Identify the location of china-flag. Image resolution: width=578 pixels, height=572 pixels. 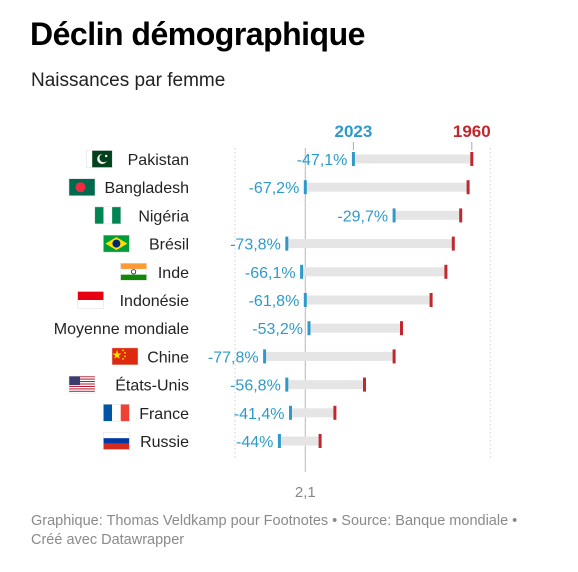
(125, 356).